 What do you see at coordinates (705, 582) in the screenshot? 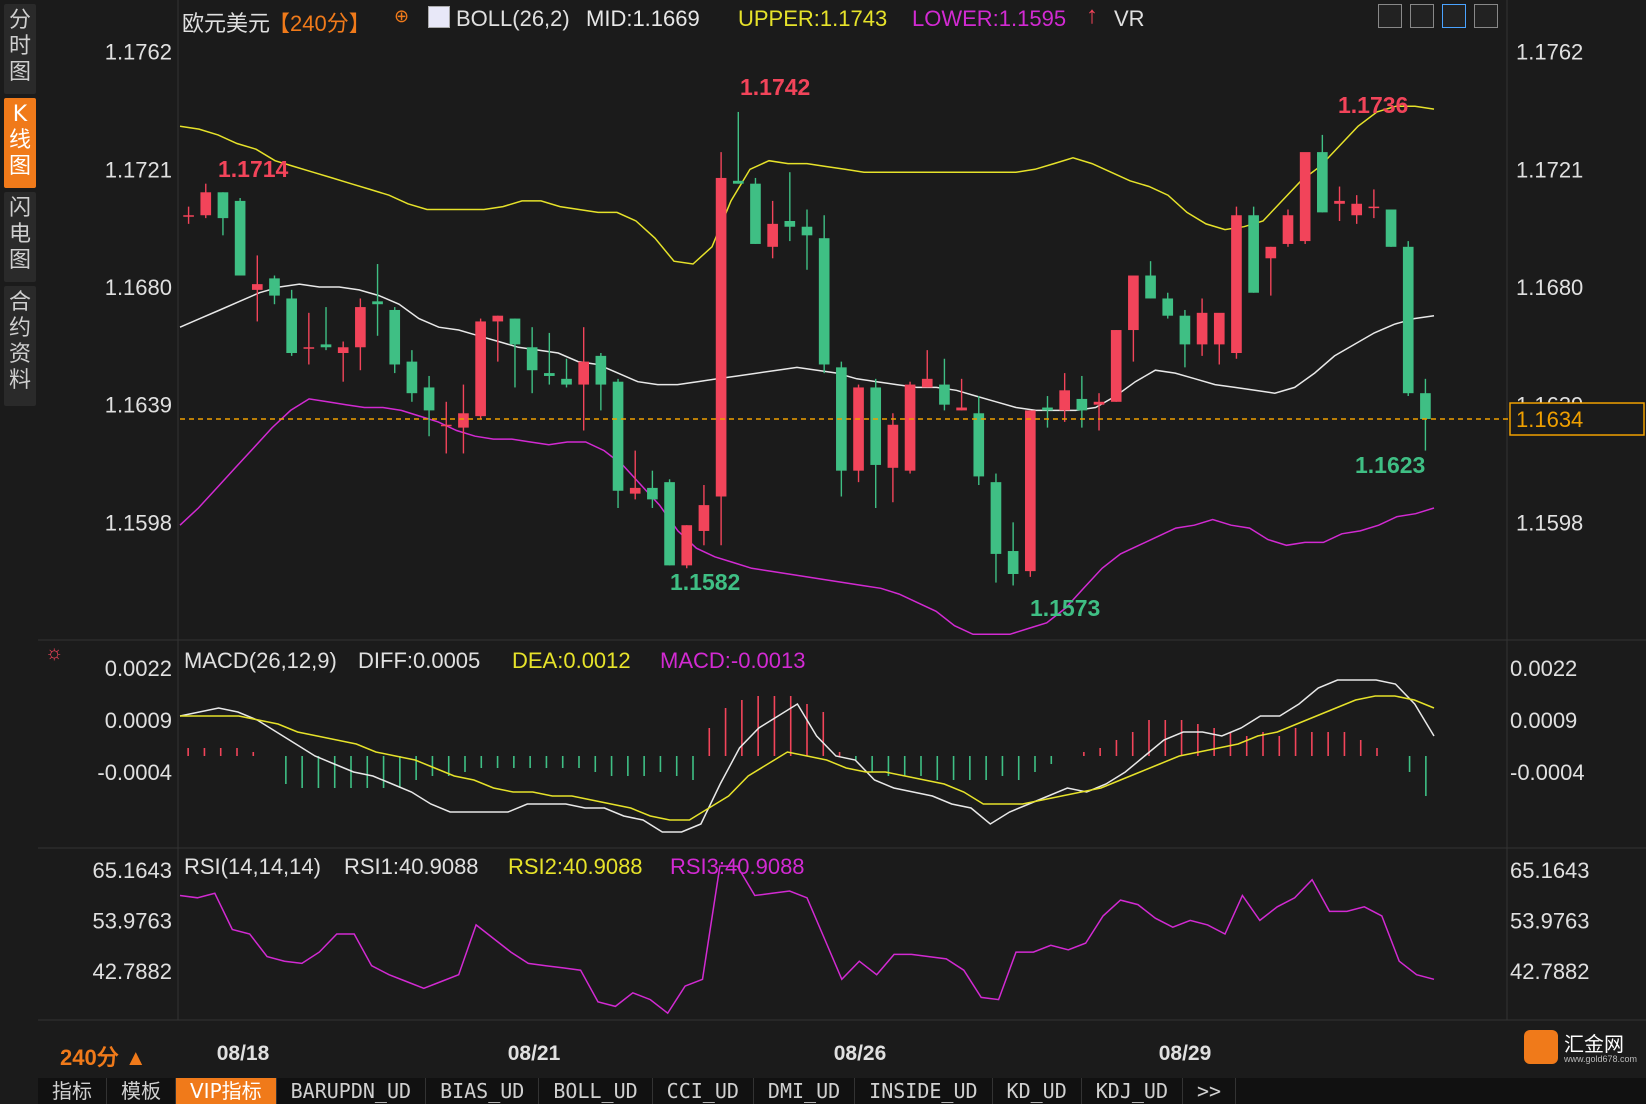
I see `annotation-low-1: 1.1582` at bounding box center [705, 582].